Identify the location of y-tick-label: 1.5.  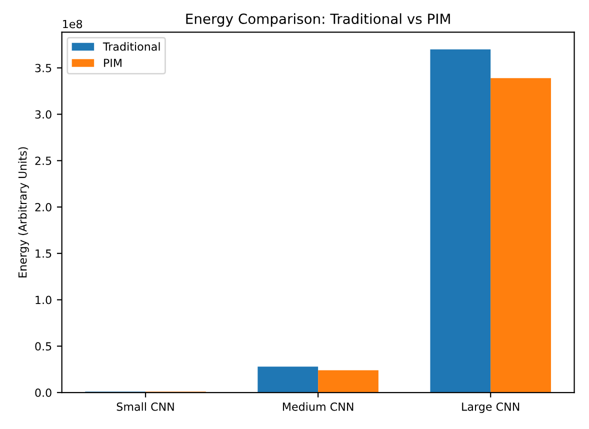
(44, 254).